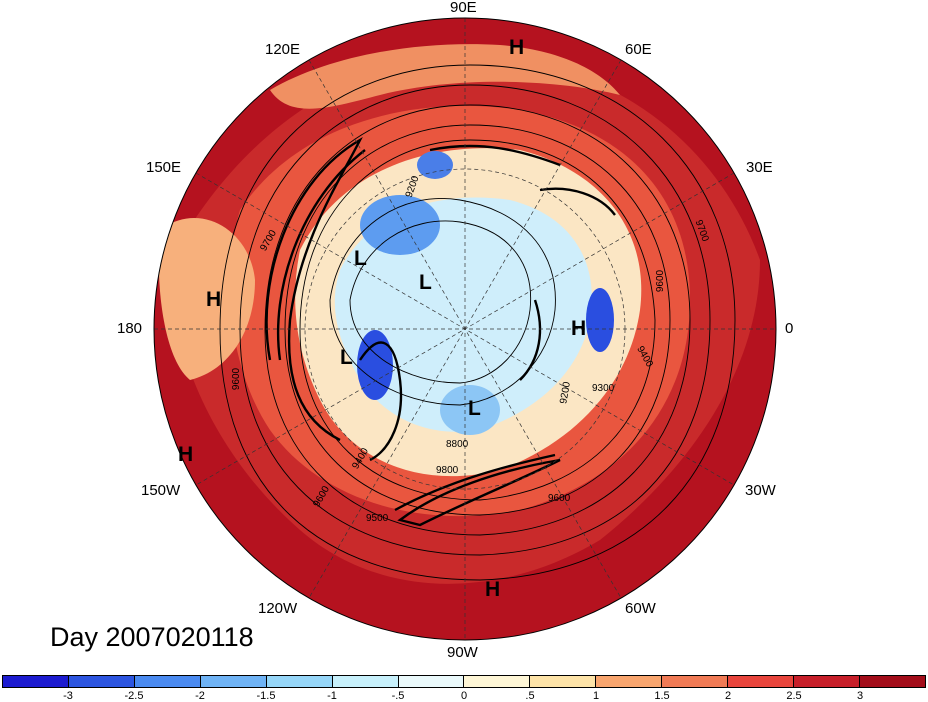 The height and width of the screenshot is (702, 928). Describe the element at coordinates (463, 8) in the screenshot. I see `lon-label-90e: 90E` at that location.